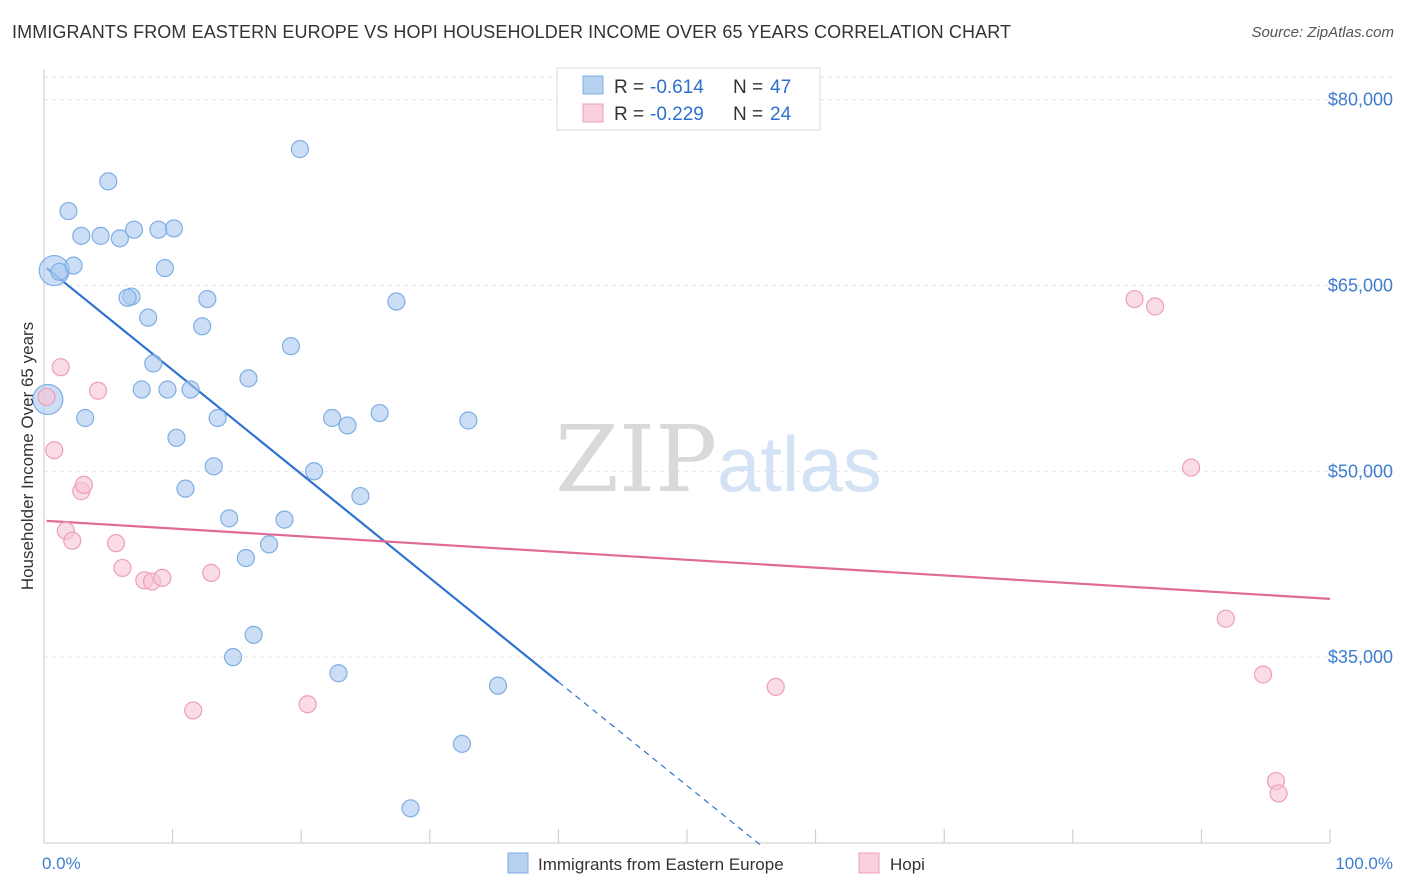 The height and width of the screenshot is (892, 1406). Describe the element at coordinates (1364, 863) in the screenshot. I see `x-tick-label-max: 100.0%` at that location.